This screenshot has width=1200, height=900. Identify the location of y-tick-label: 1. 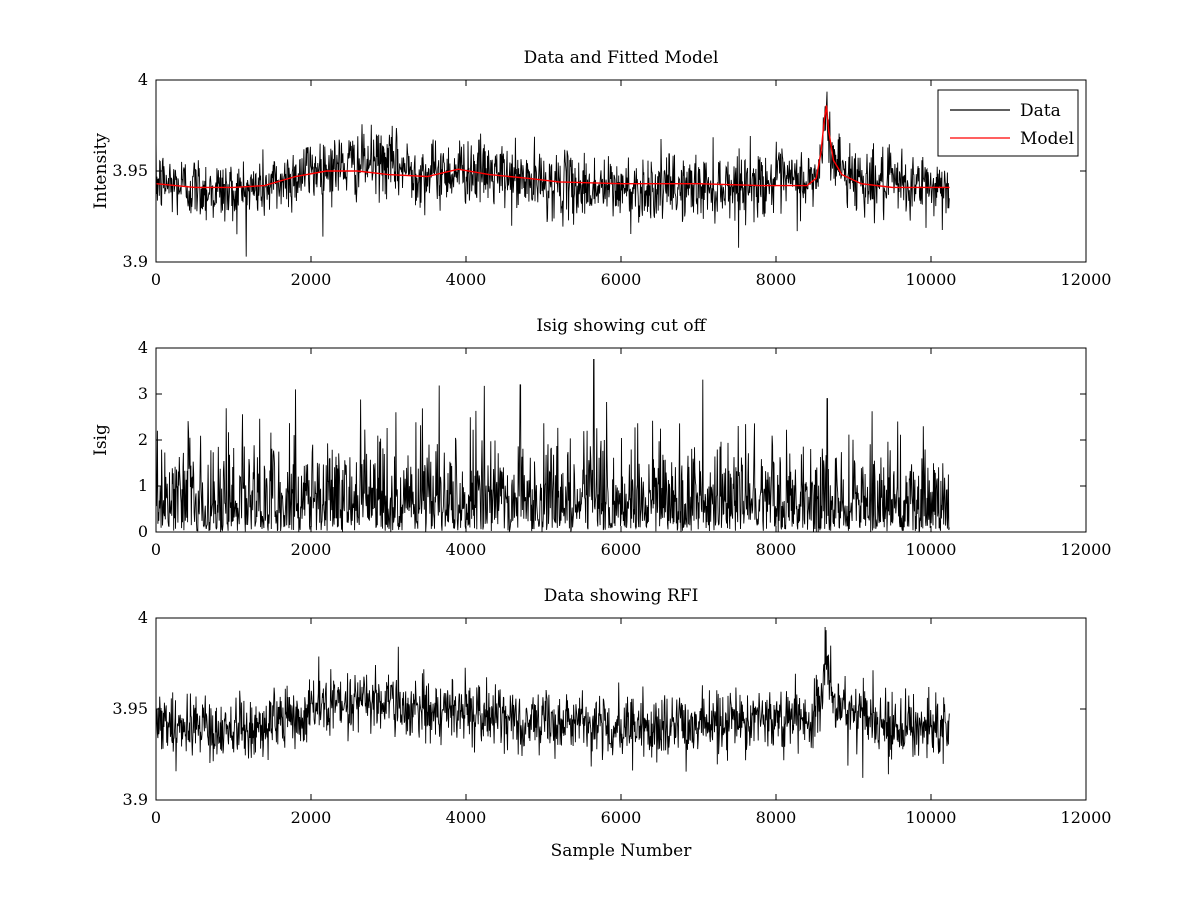
(143, 485).